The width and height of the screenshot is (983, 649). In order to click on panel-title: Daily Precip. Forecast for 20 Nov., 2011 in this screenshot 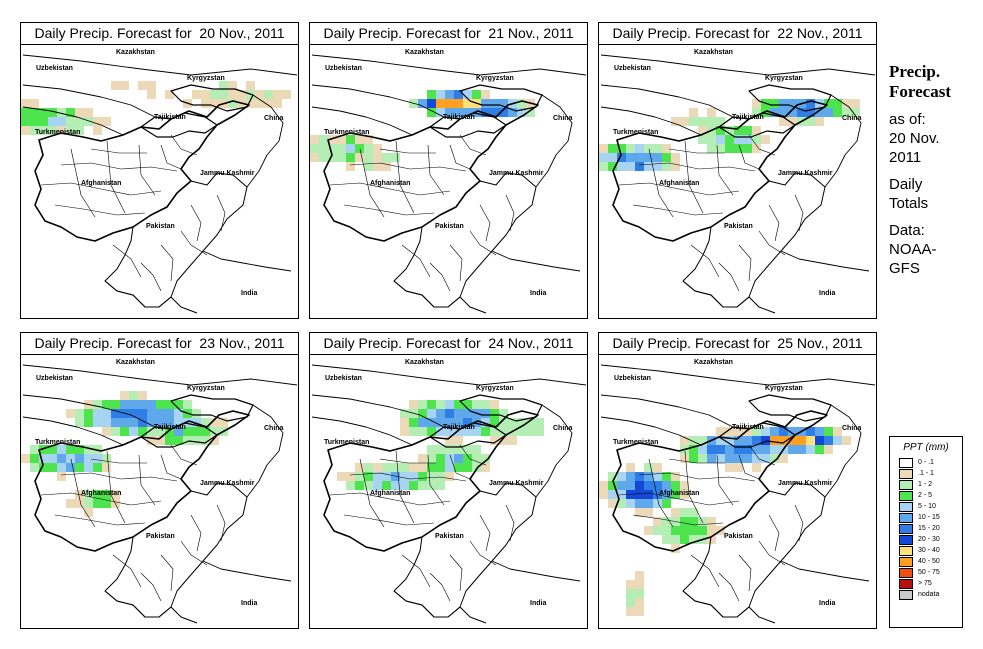, I will do `click(159, 34)`.